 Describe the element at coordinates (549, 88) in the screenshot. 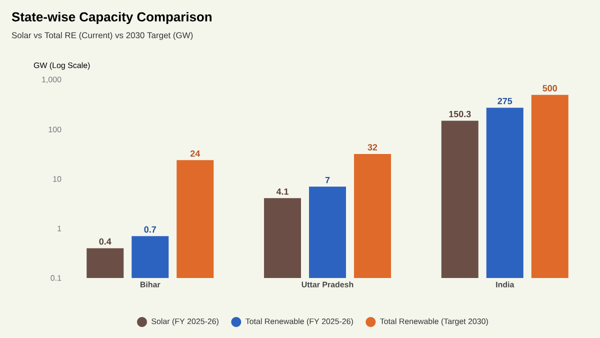

I see `data-label: 500` at that location.